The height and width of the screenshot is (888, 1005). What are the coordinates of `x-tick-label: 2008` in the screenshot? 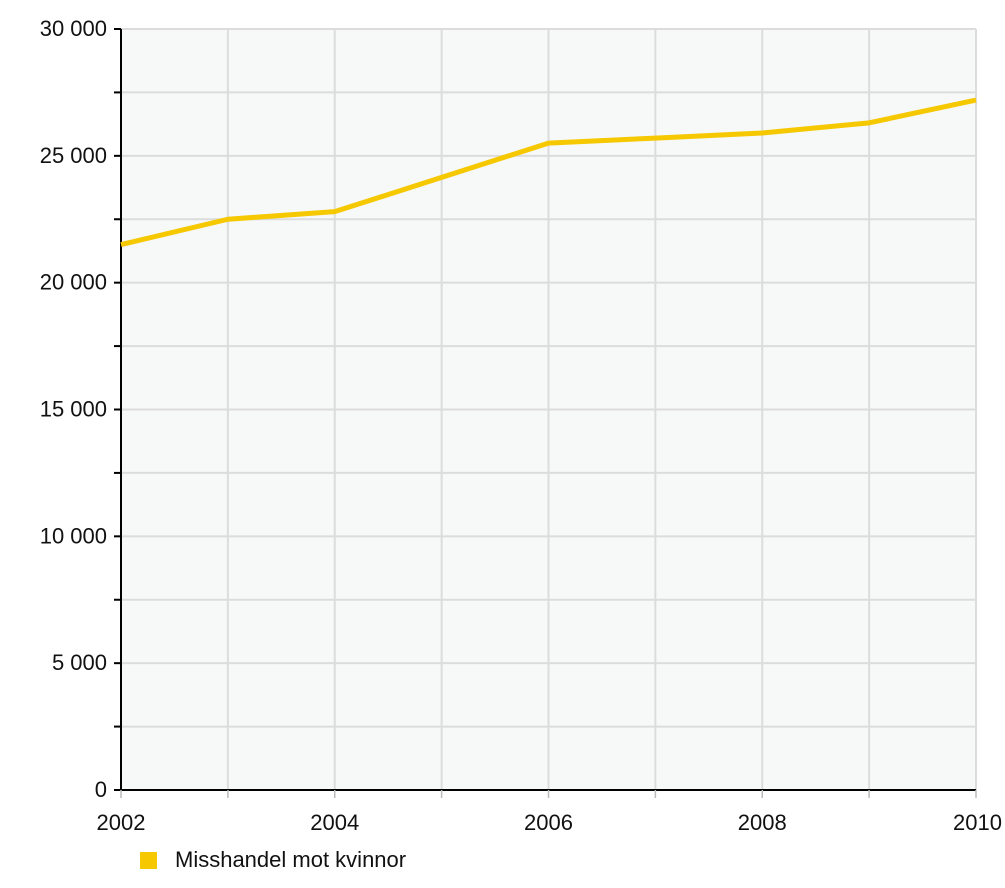 It's located at (762, 822).